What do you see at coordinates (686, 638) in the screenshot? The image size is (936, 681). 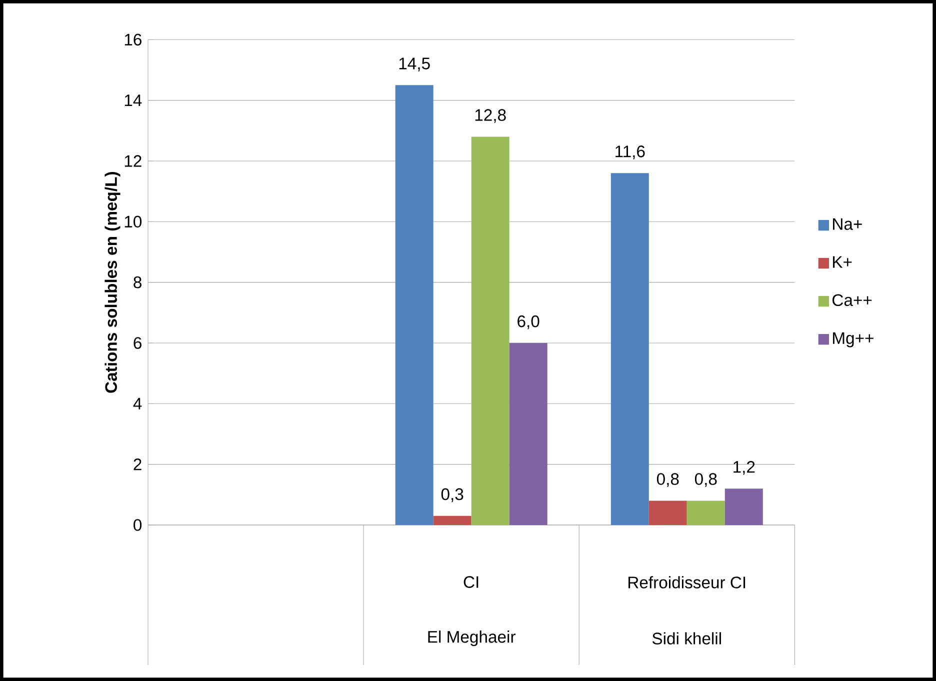 I see `text: Sidi khelil` at bounding box center [686, 638].